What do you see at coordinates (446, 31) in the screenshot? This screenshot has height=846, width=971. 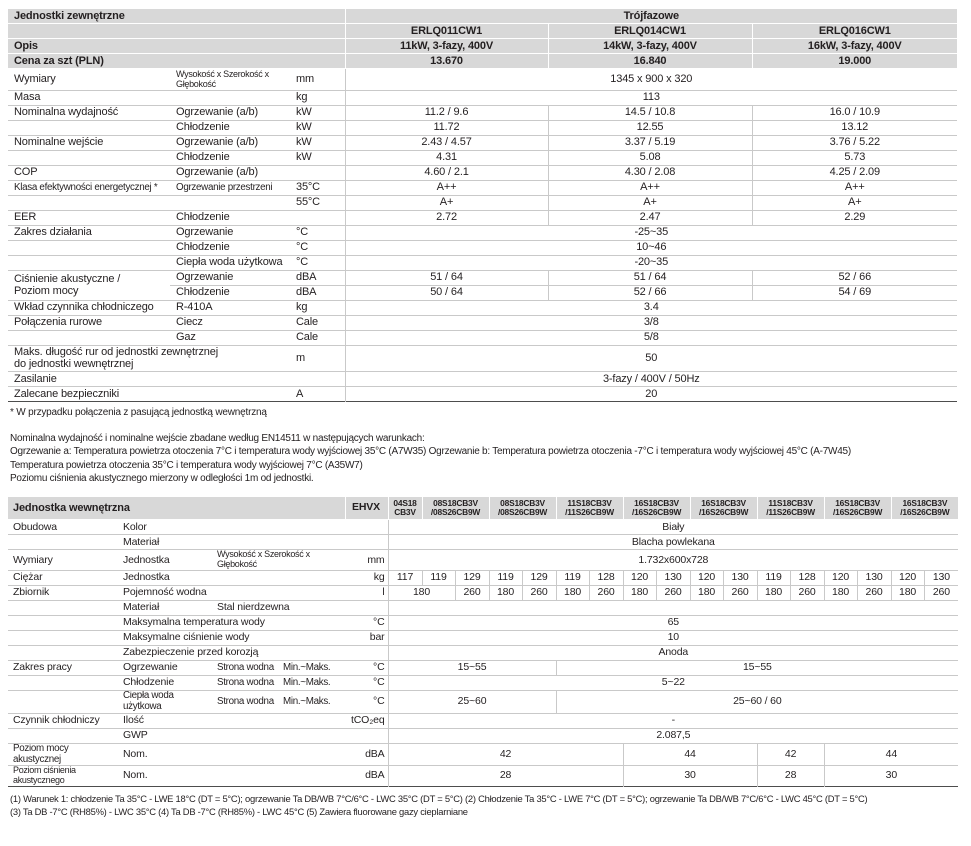 I see `model-name: ERLQ011CW1` at bounding box center [446, 31].